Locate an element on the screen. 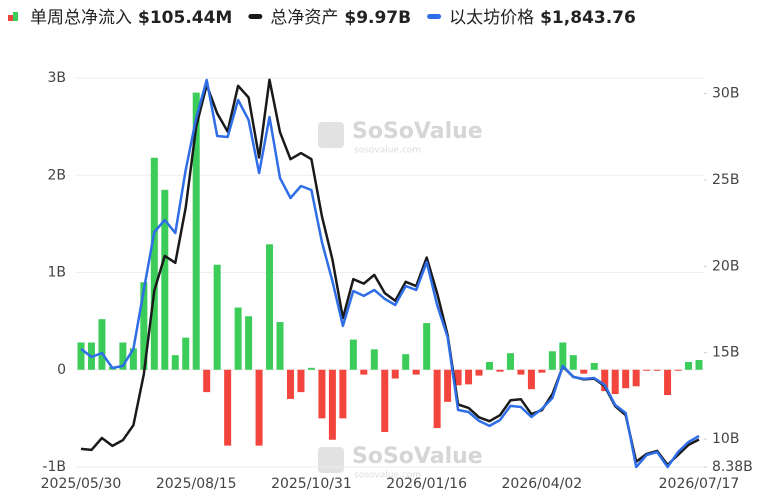  y2-tick-label: 30B is located at coordinates (725, 94).